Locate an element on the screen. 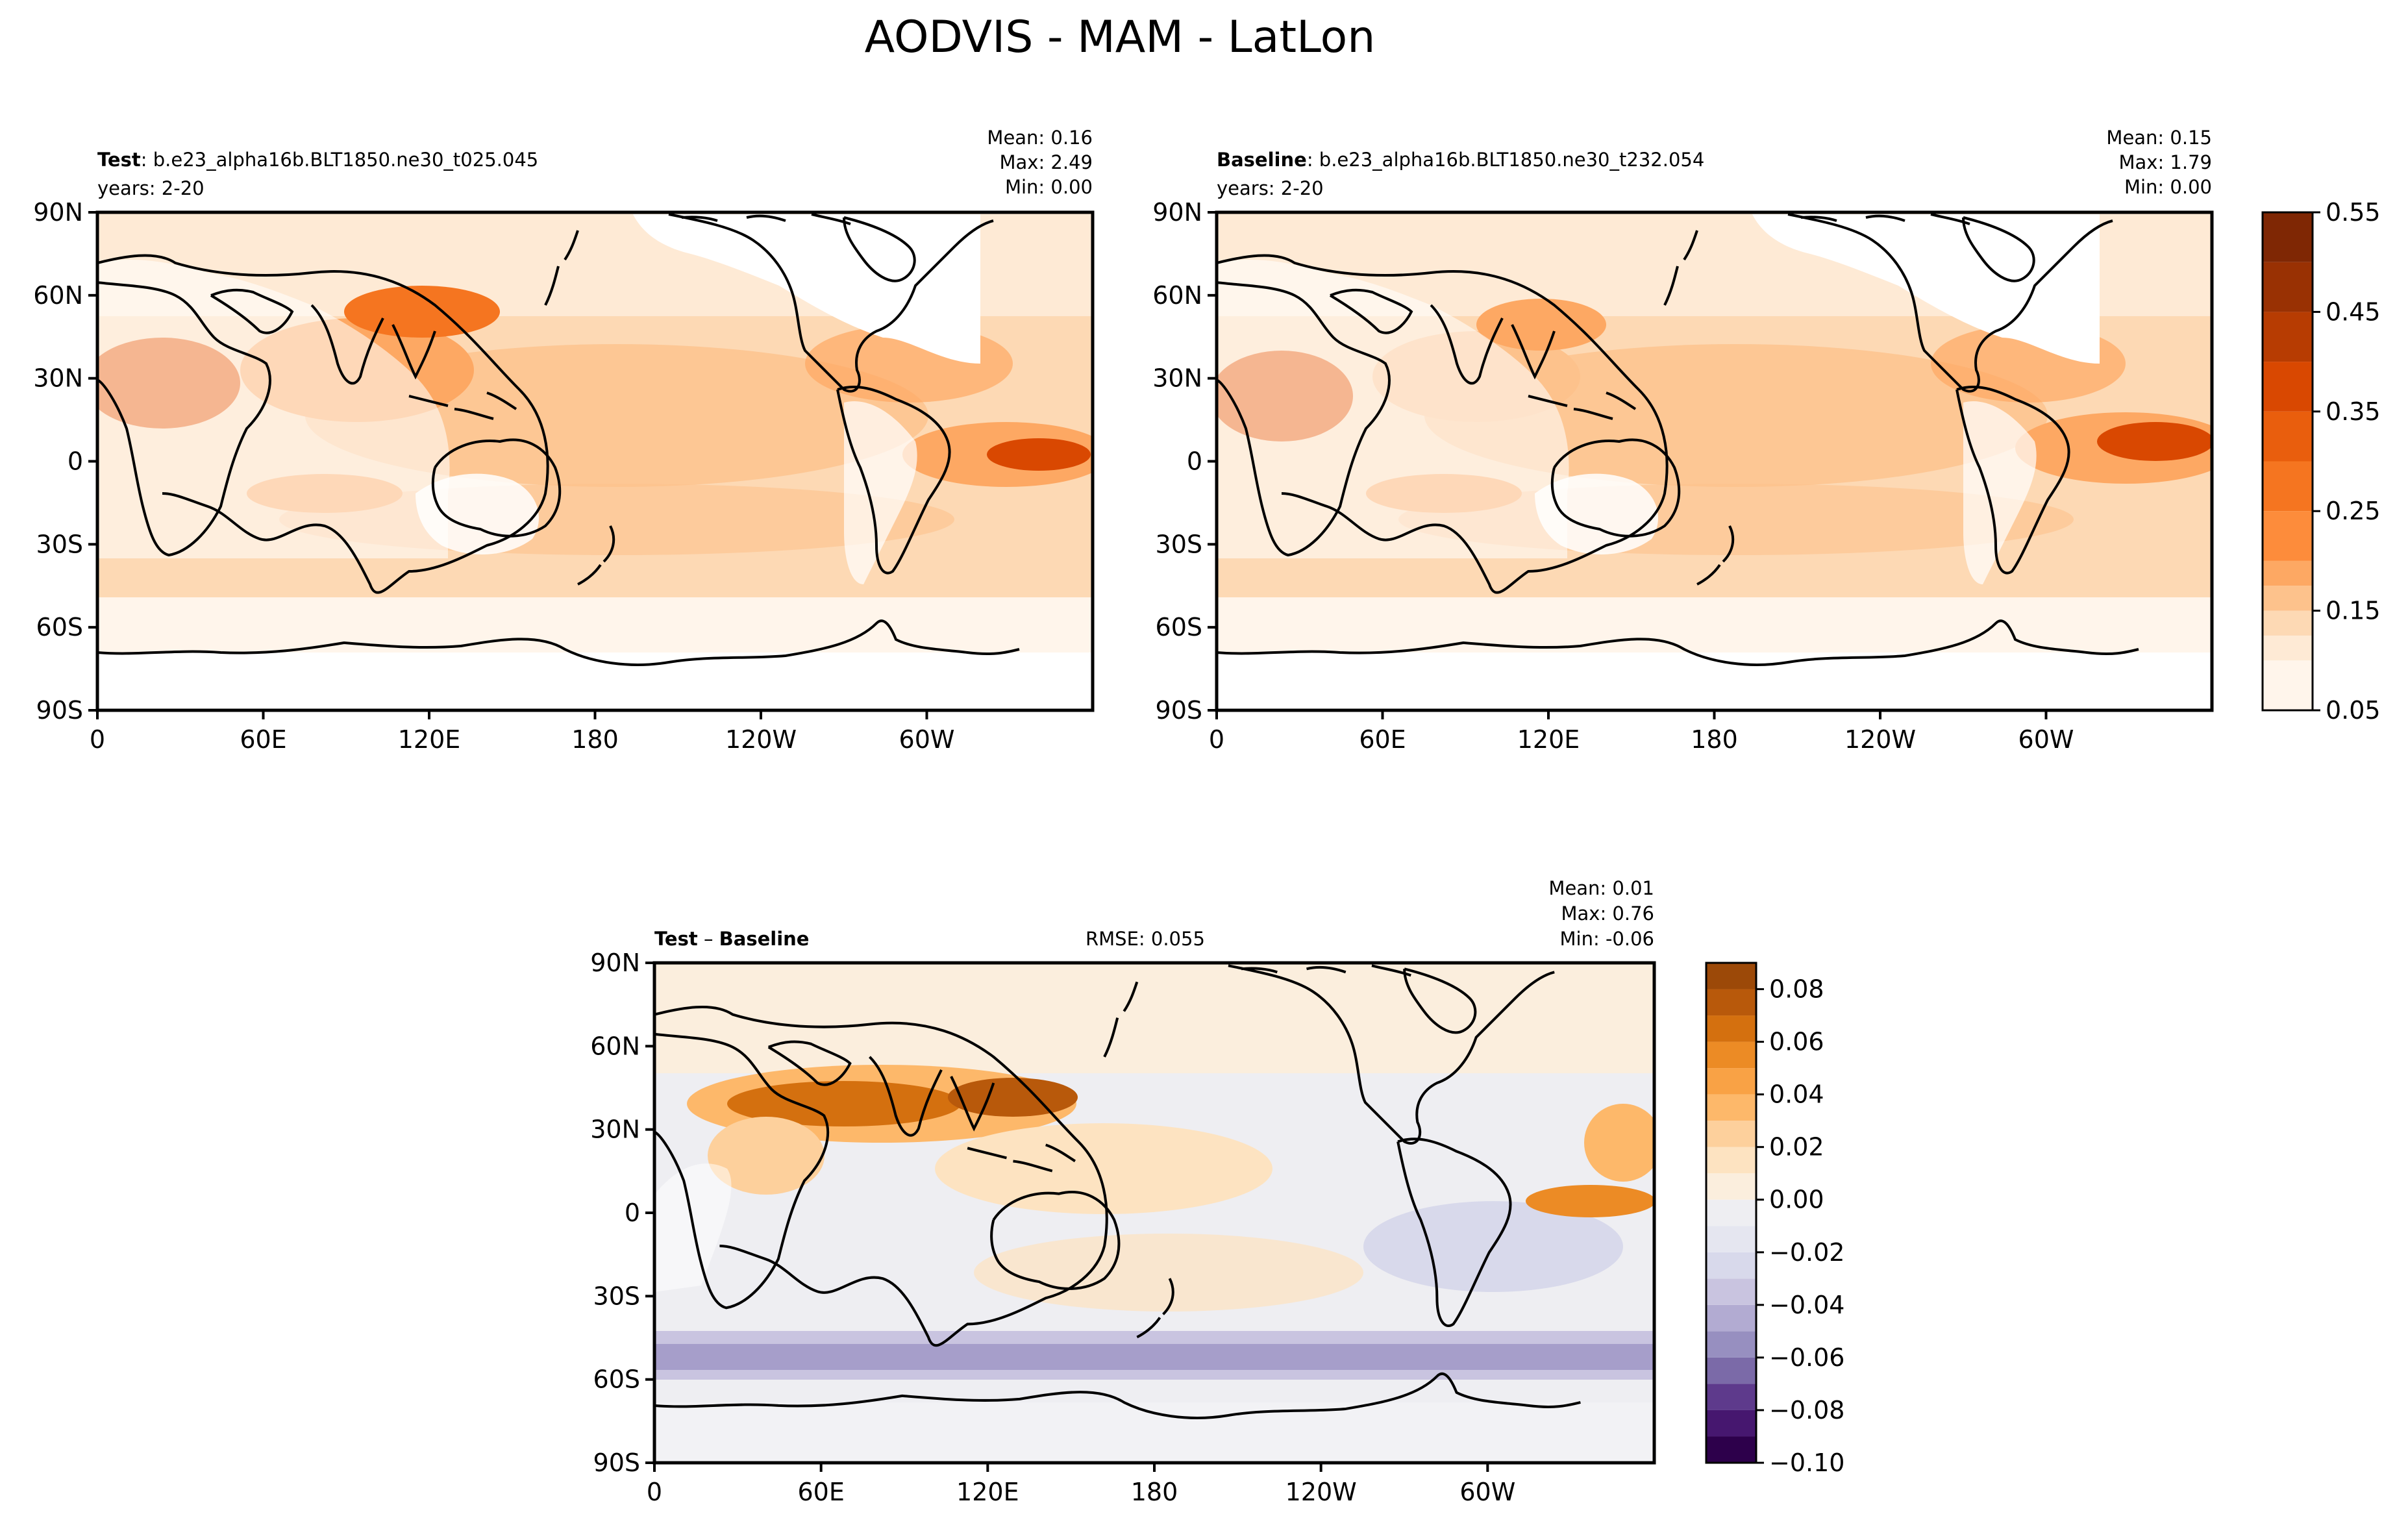  colorbar-tick-label: −0.04 is located at coordinates (1806, 1305).